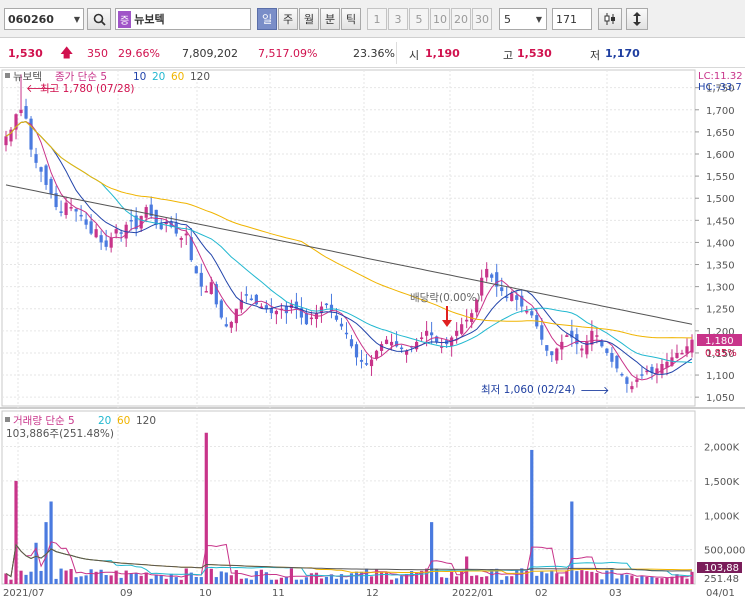 This screenshot has width=745, height=605. I want to click on price-tick-label: 1,450, so click(720, 221).